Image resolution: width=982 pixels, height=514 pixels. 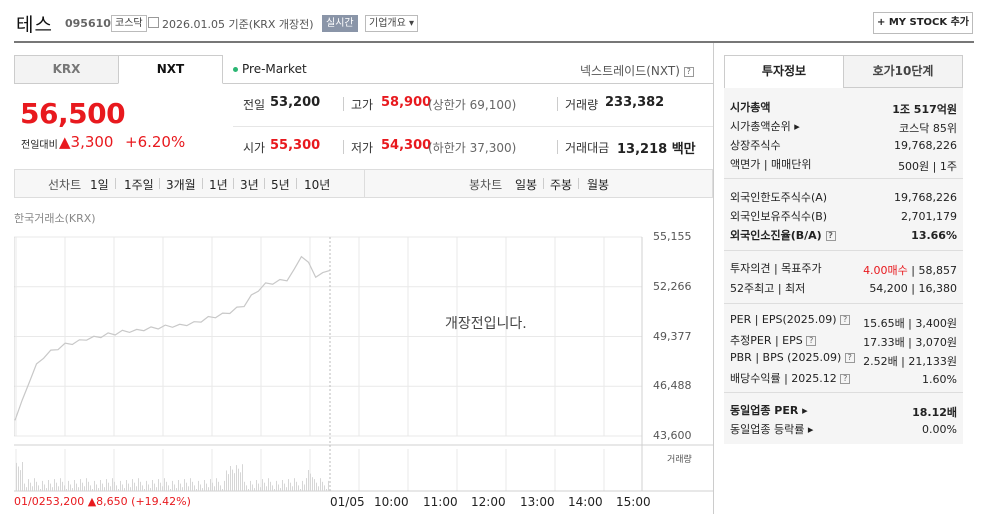 What do you see at coordinates (488, 502) in the screenshot?
I see `x-tick-label: 12:00` at bounding box center [488, 502].